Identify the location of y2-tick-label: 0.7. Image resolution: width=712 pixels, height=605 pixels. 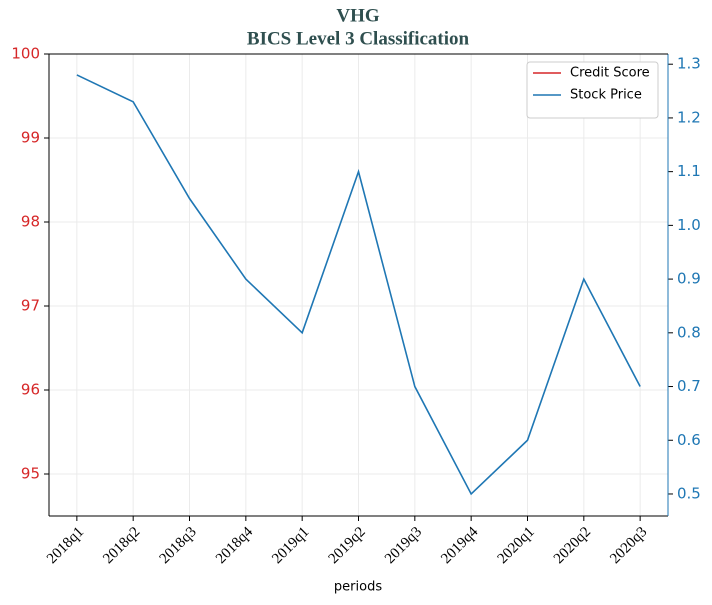
(689, 386).